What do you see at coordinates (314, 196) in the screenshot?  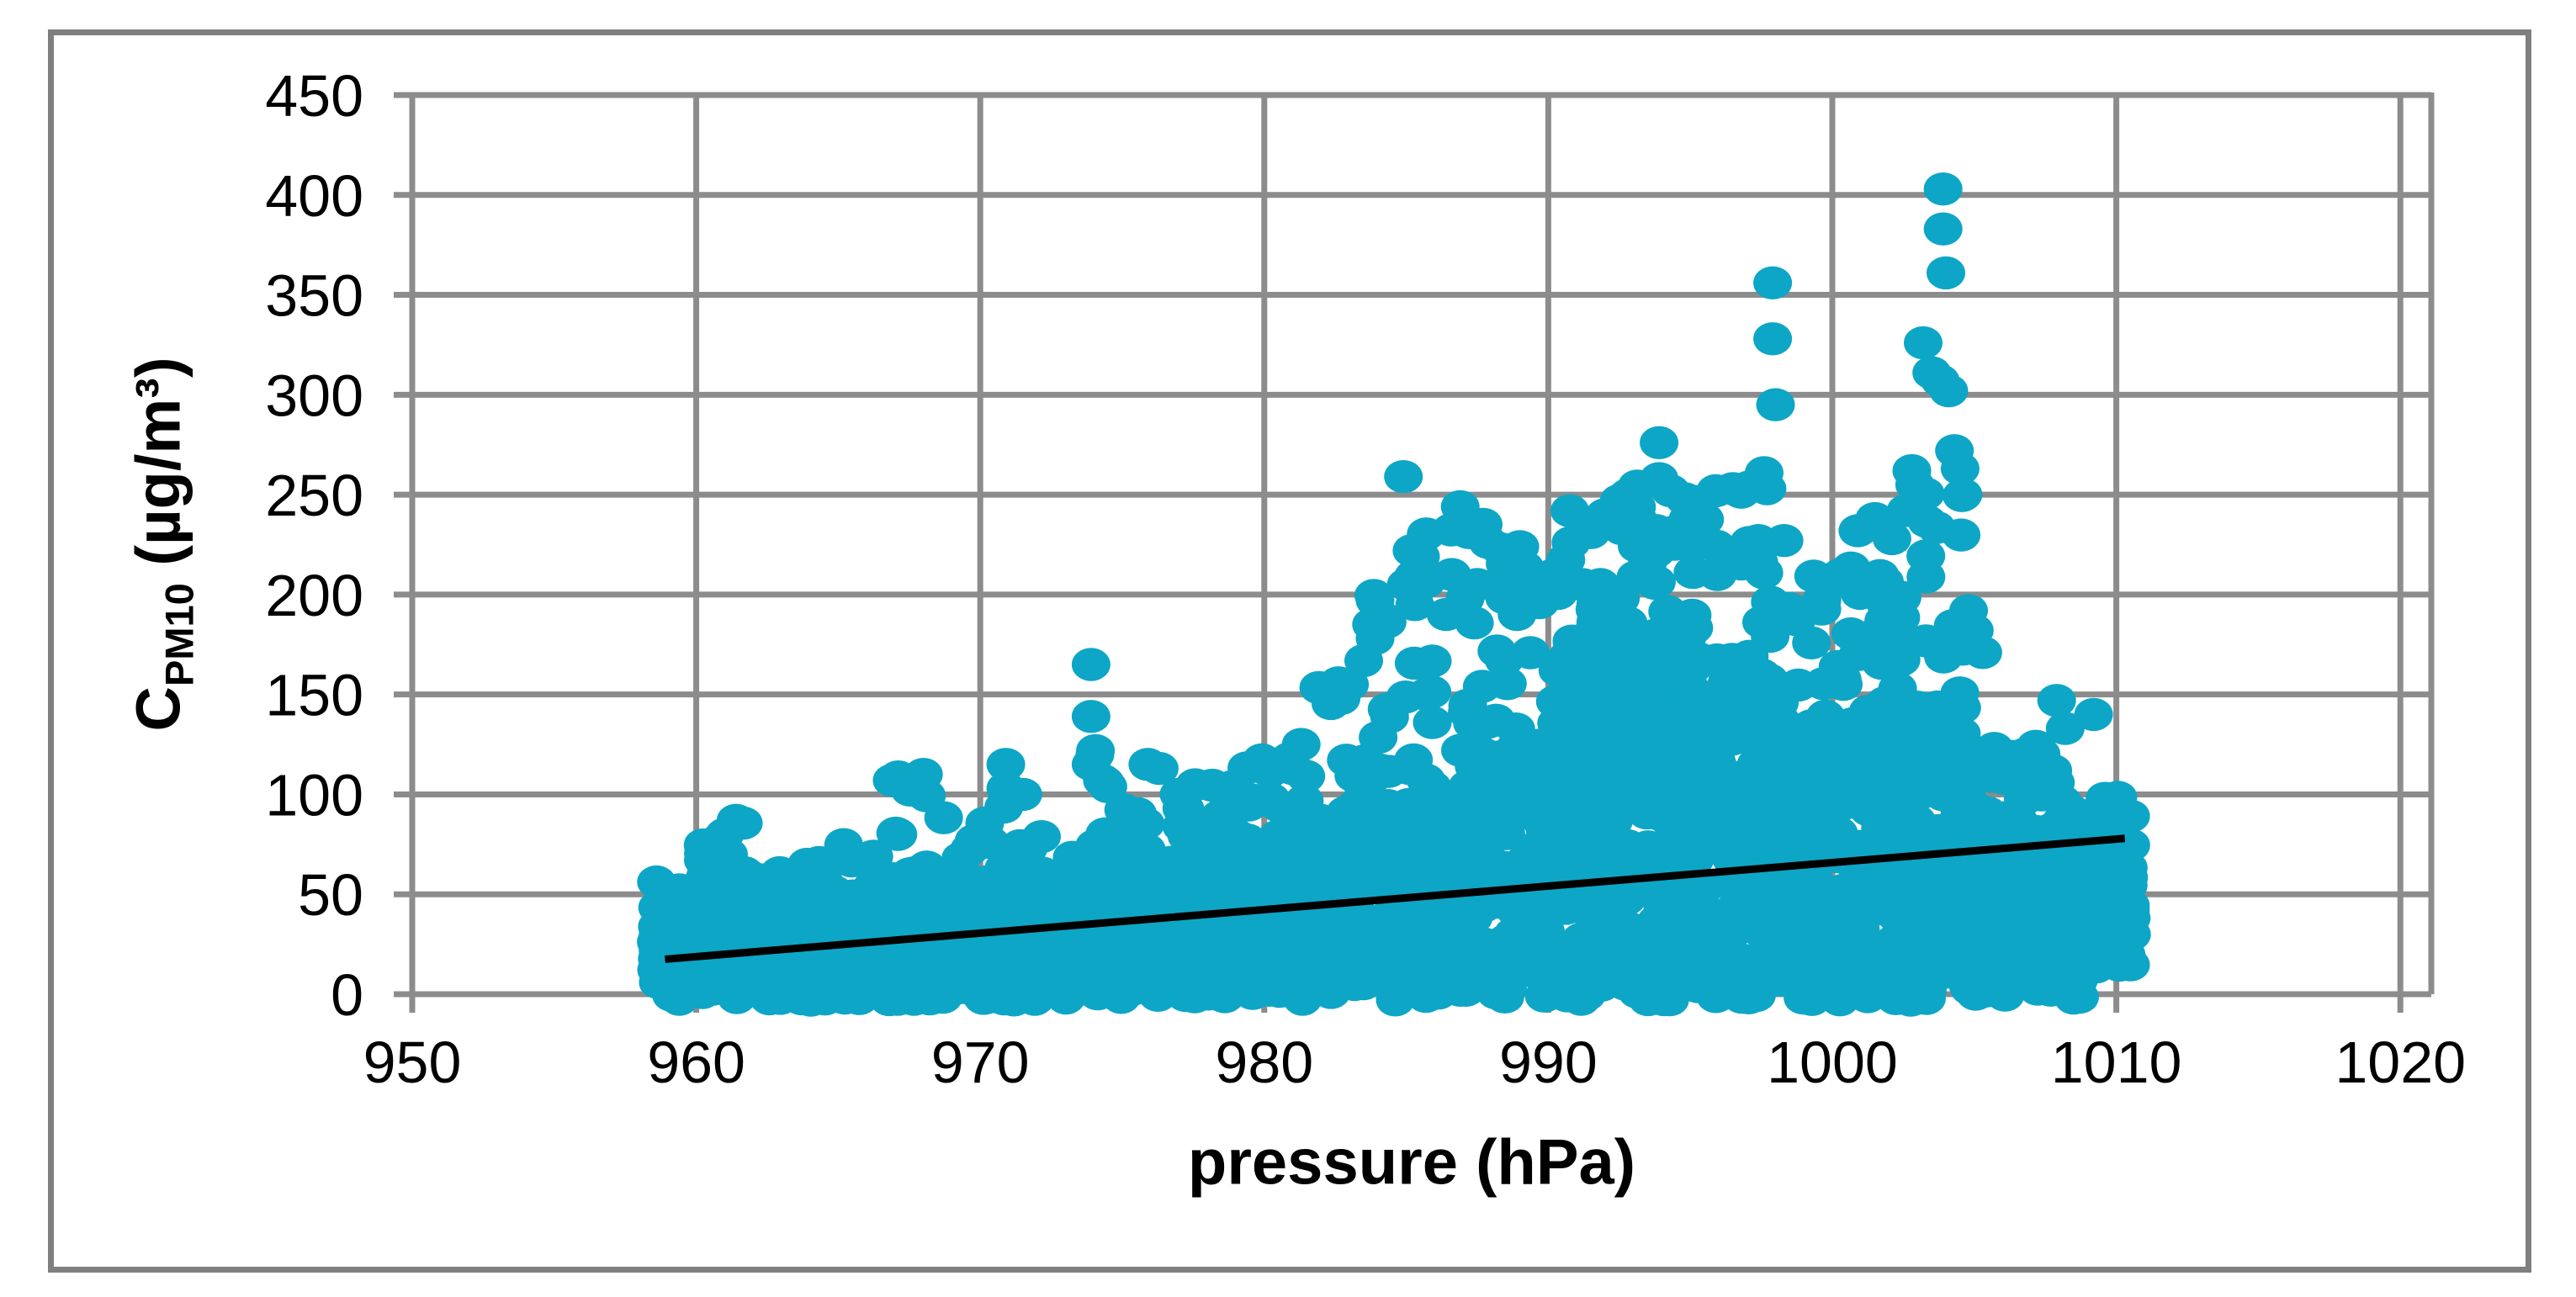 I see `y-tick-label: 400` at bounding box center [314, 196].